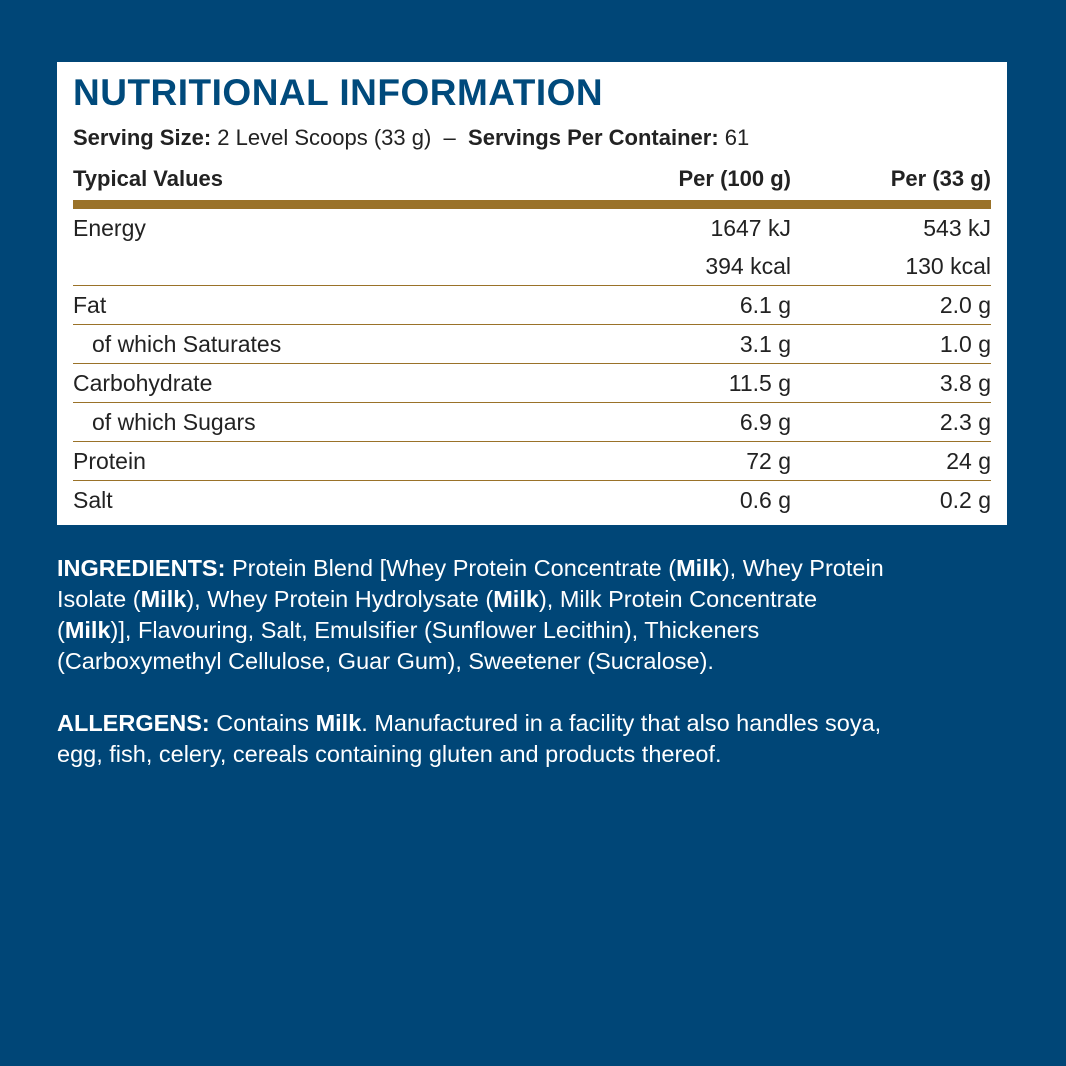 The height and width of the screenshot is (1066, 1066). What do you see at coordinates (532, 422) in the screenshot?
I see `table-row: of which Sugars 6.9 g 2.3 g` at bounding box center [532, 422].